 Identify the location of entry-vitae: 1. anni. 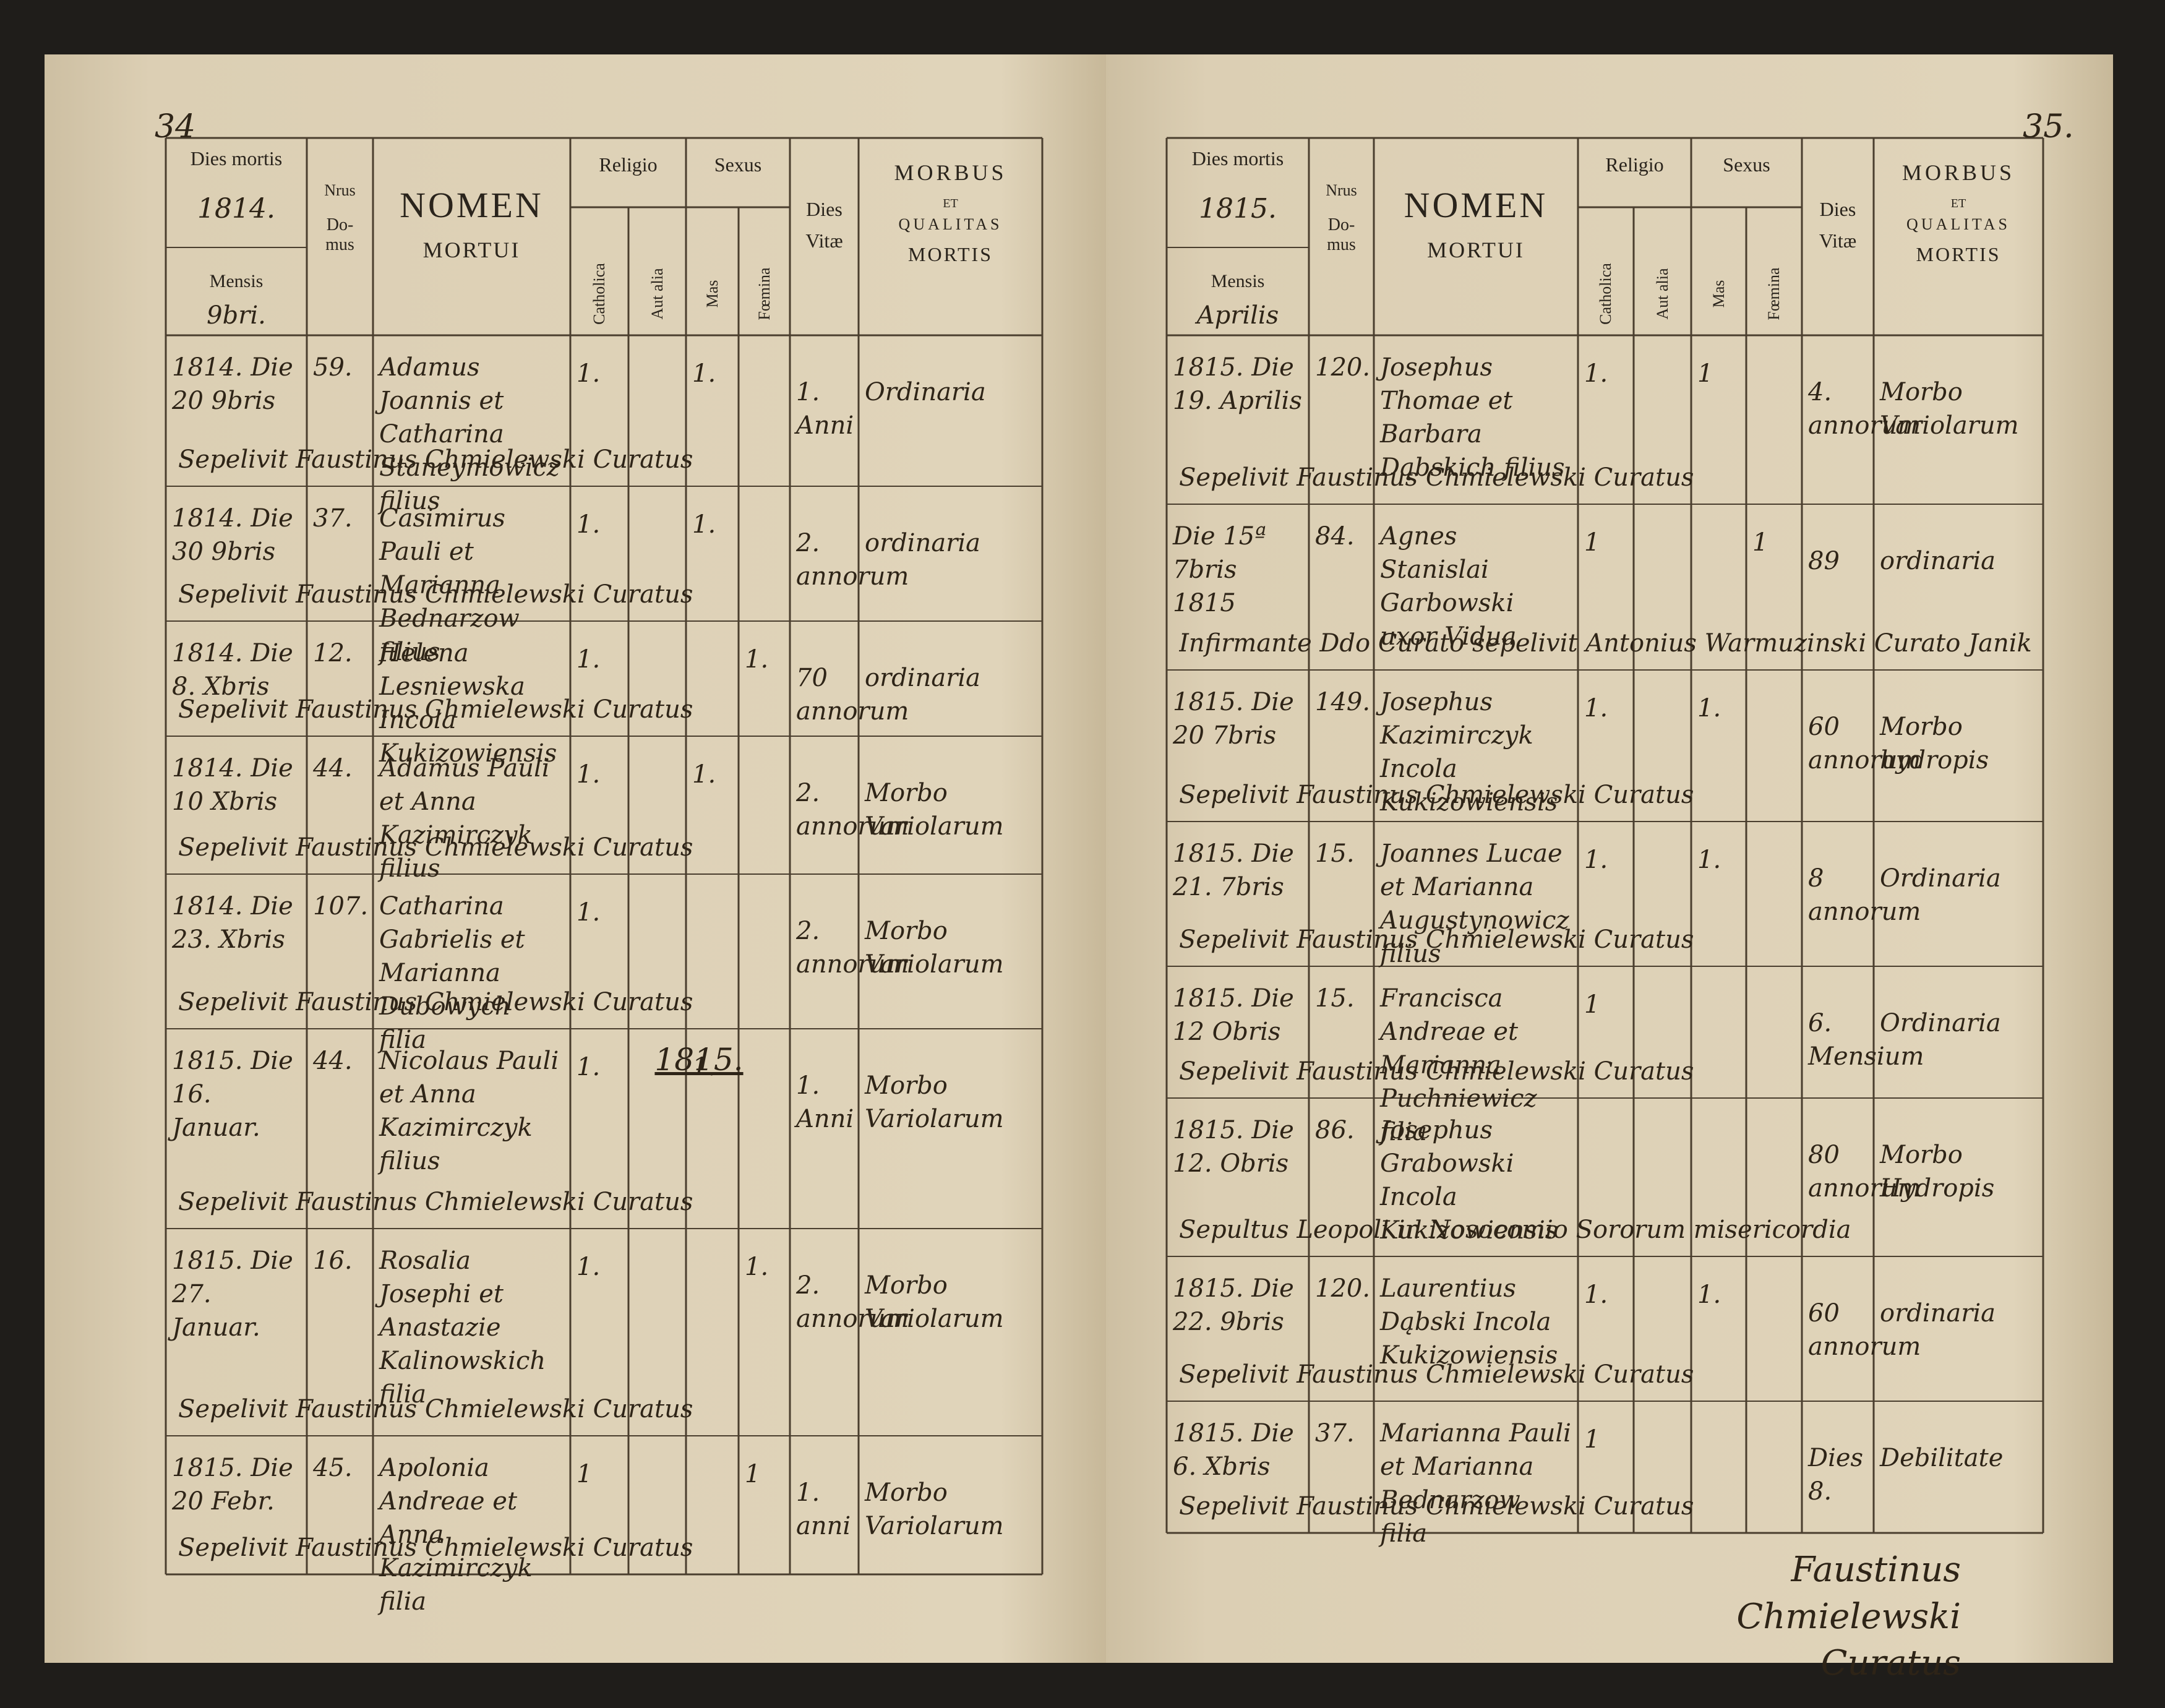
(824, 1509).